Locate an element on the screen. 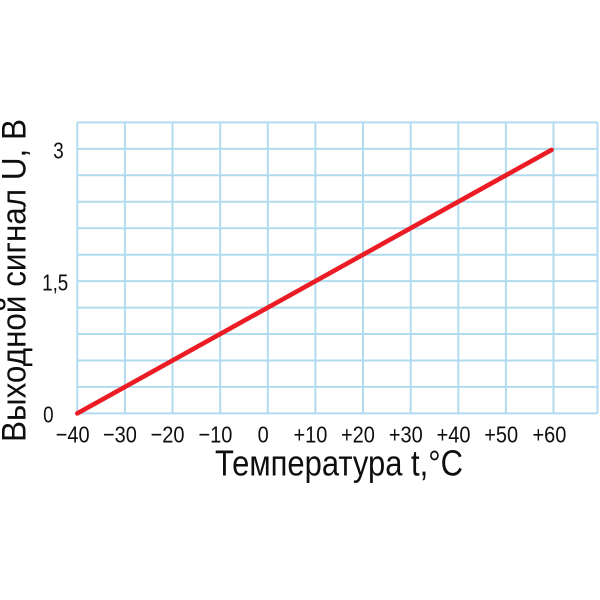 Image resolution: width=600 pixels, height=600 pixels. svg-text: 1,5 is located at coordinates (55, 282).